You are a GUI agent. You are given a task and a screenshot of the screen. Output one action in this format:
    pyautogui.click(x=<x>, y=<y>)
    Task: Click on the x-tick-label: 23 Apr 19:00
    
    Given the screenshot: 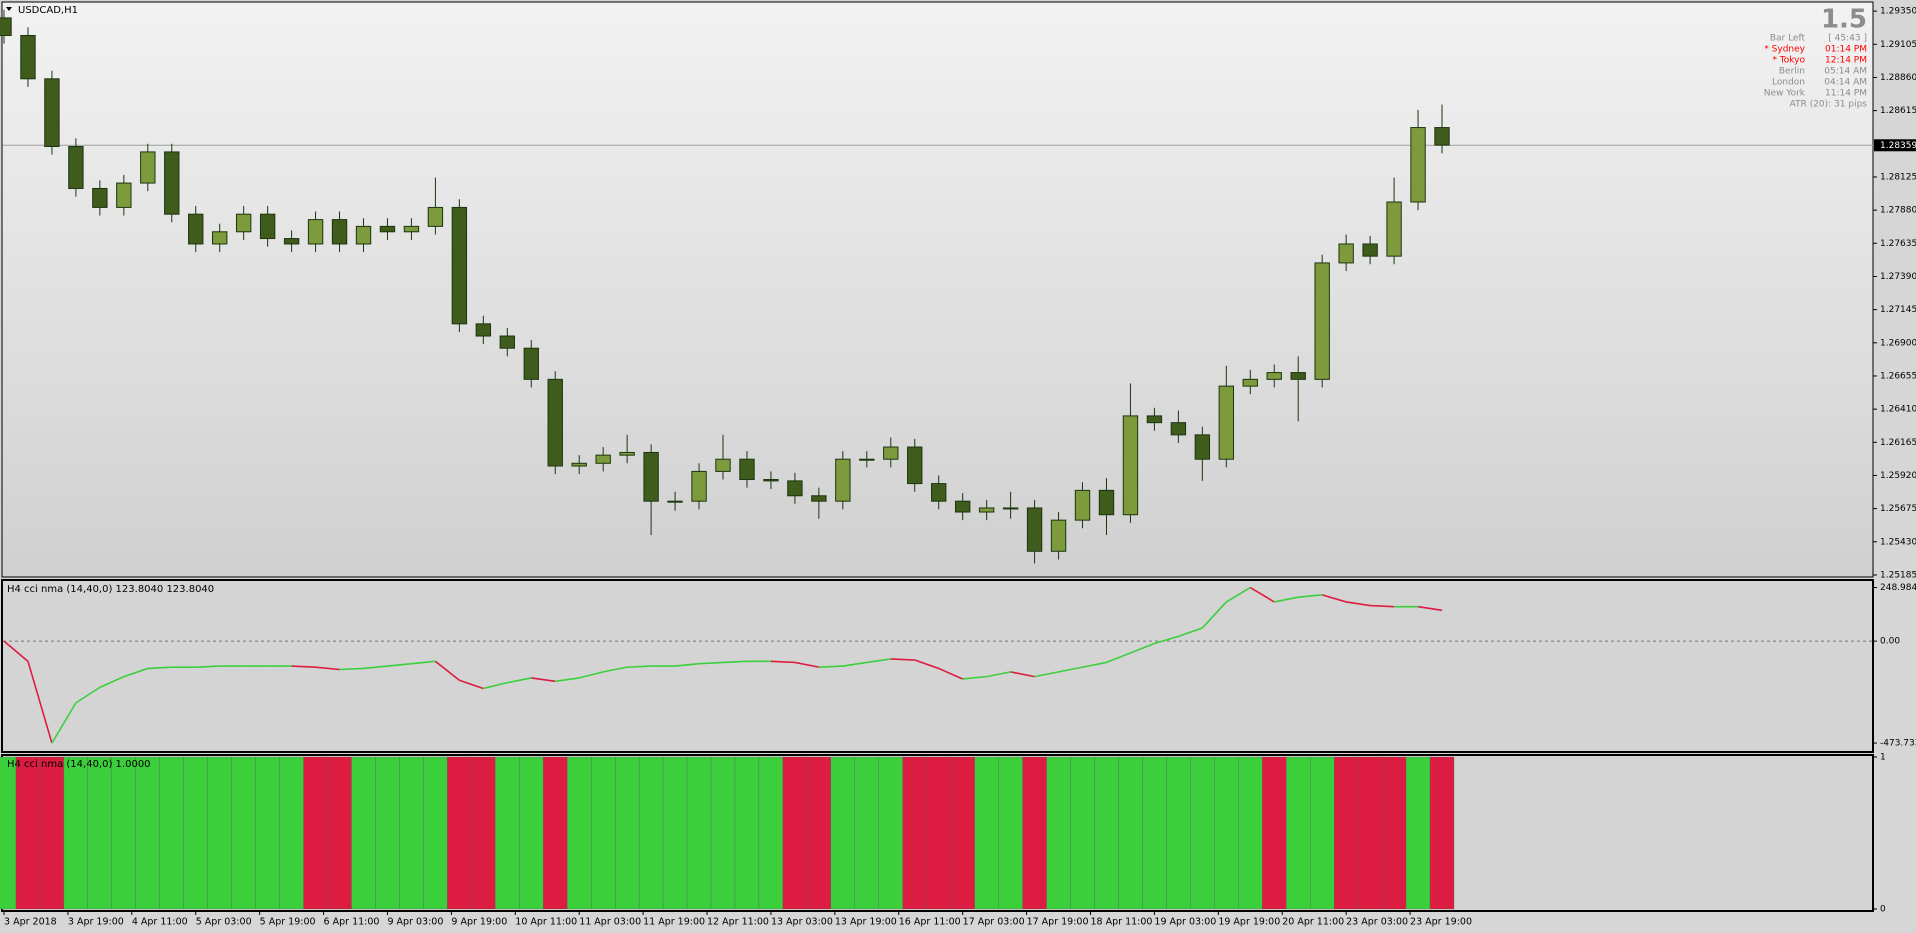 What is the action you would take?
    pyautogui.click(x=1441, y=922)
    